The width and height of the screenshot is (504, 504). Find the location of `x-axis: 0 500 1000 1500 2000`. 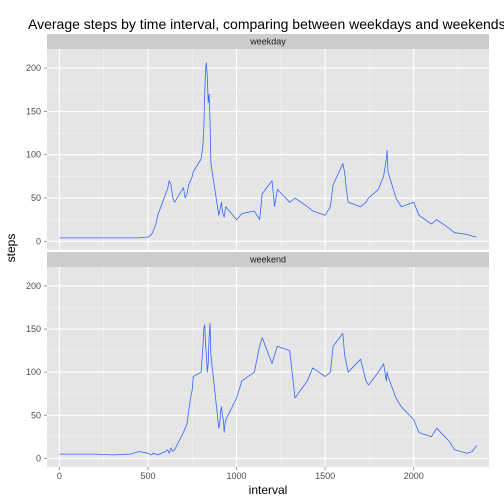

x-axis: 0 500 1000 1500 2000 is located at coordinates (240, 474).